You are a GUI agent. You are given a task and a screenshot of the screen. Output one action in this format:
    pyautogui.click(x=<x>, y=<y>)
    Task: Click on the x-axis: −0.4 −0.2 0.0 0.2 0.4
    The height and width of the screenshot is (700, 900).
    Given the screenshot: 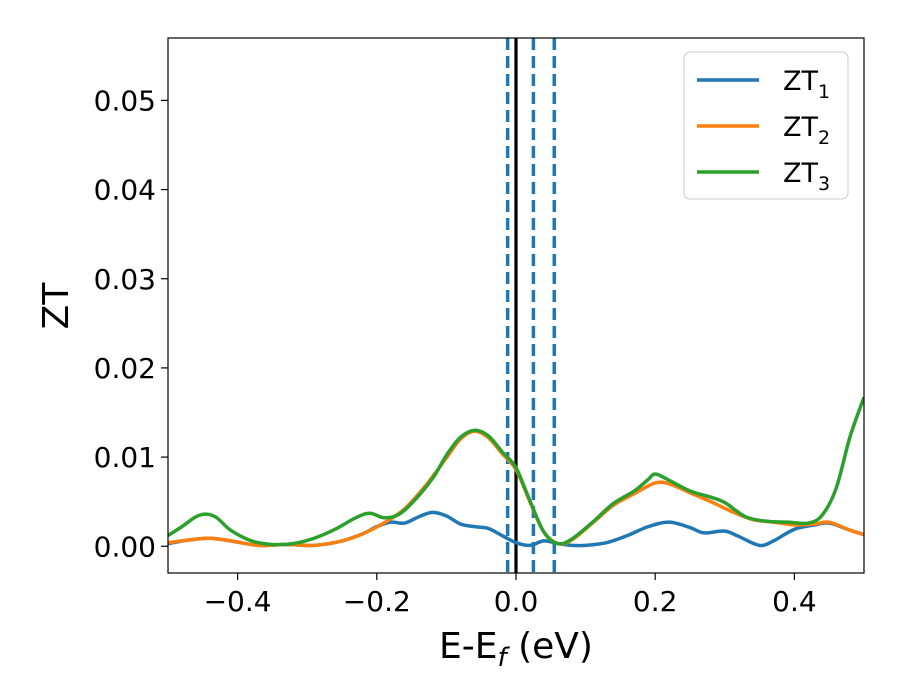 What is the action you would take?
    pyautogui.click(x=510, y=595)
    